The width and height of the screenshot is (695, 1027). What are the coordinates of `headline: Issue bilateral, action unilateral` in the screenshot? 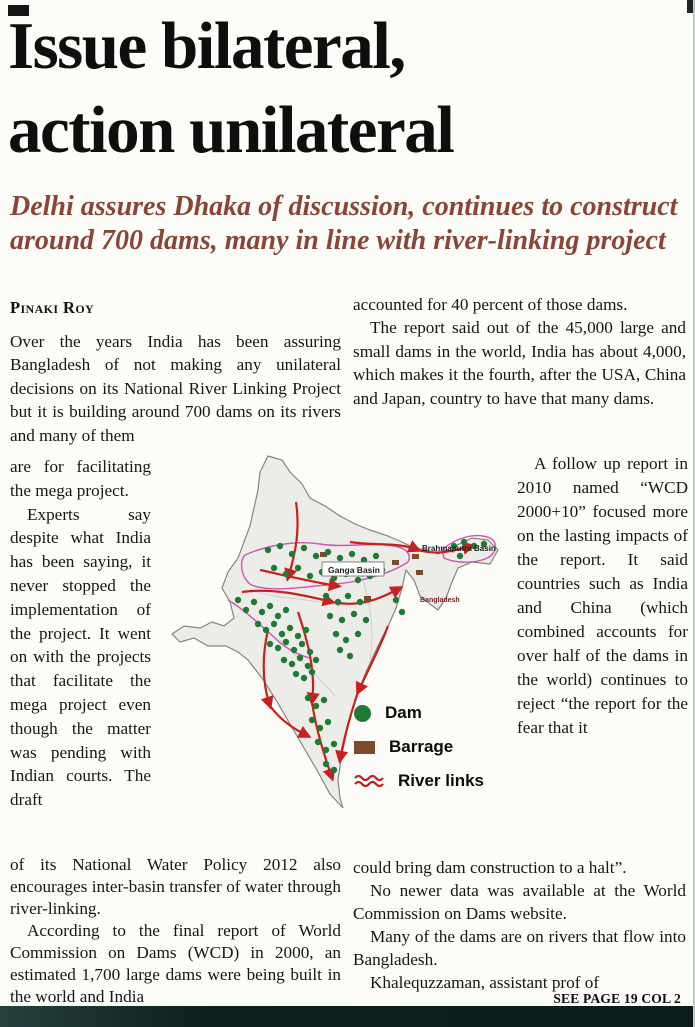 It's located at (231, 88).